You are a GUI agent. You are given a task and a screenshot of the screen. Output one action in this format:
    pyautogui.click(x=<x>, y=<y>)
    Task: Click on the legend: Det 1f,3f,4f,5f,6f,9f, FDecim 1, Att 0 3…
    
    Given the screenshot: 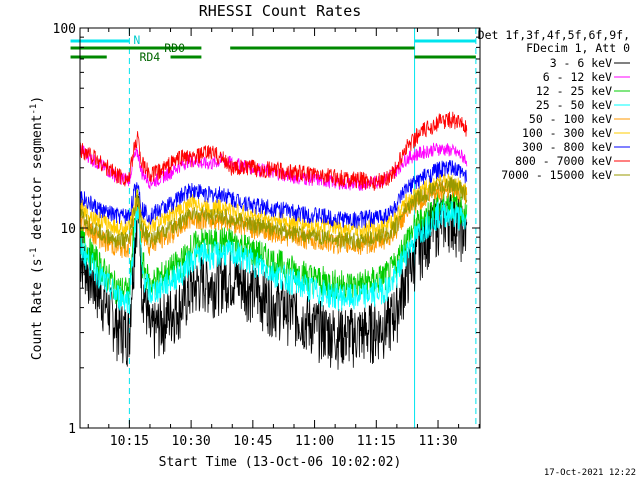 What is the action you would take?
    pyautogui.click(x=554, y=105)
    